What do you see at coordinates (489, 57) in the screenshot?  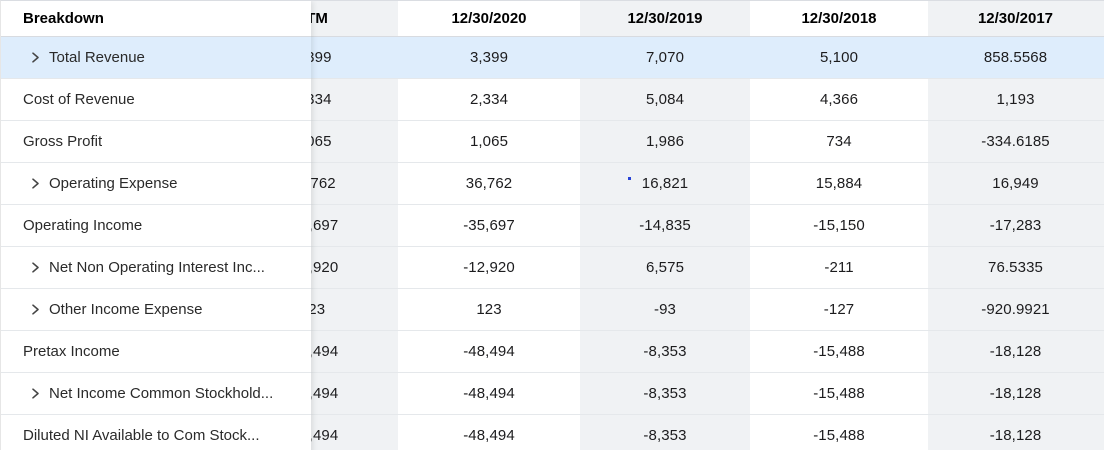 I see `cell-value: 3,399` at bounding box center [489, 57].